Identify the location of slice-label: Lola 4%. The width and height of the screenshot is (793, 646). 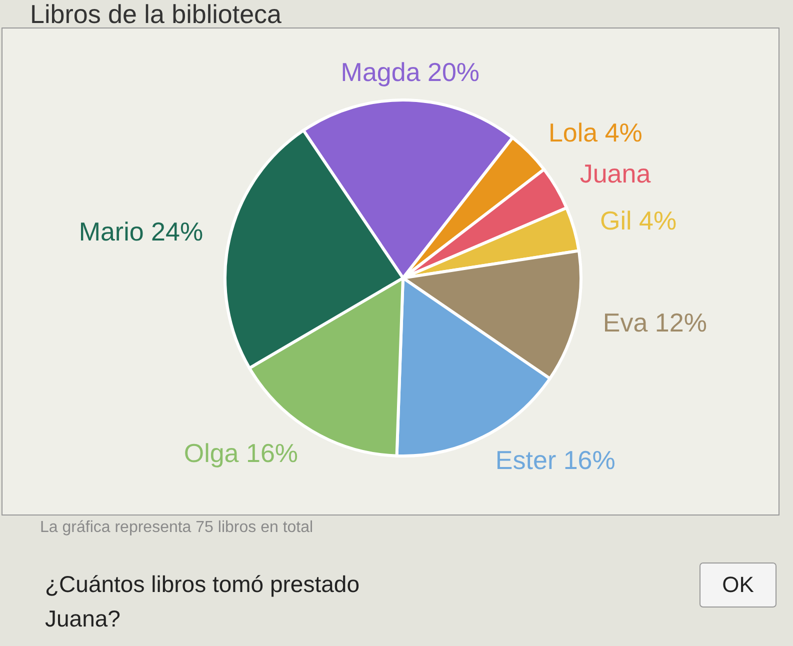
(595, 133).